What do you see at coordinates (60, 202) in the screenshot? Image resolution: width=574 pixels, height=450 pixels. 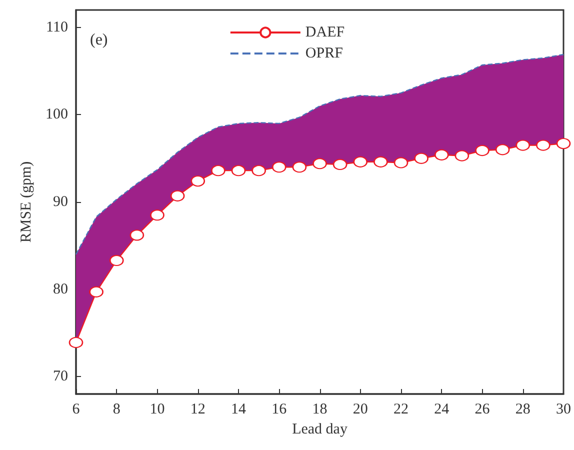 I see `y-tick-label: 90` at bounding box center [60, 202].